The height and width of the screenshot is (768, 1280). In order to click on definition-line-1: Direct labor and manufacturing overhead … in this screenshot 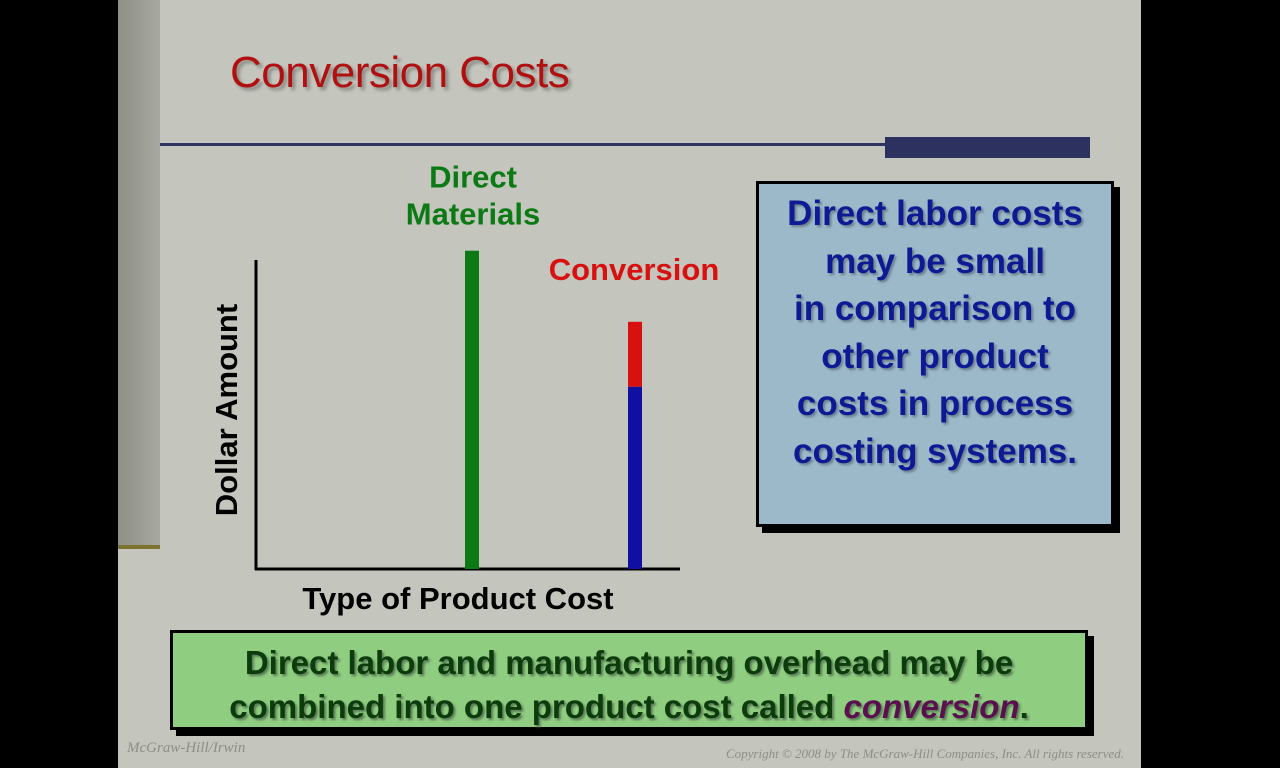, I will do `click(629, 662)`.